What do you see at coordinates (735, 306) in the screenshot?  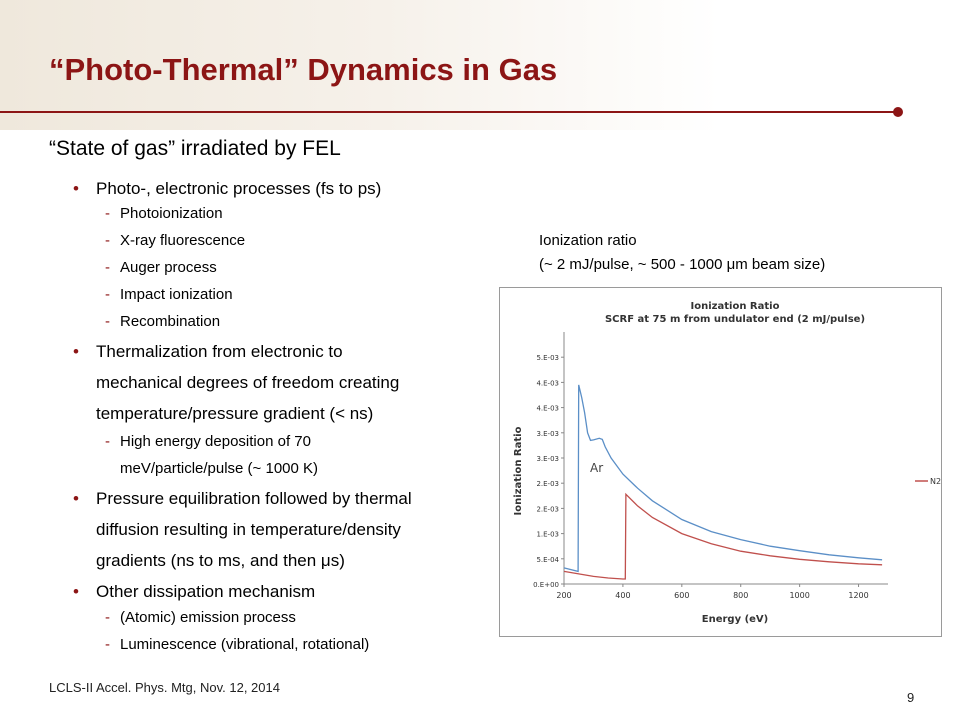 I see `chart-title: Ionization Ratio` at bounding box center [735, 306].